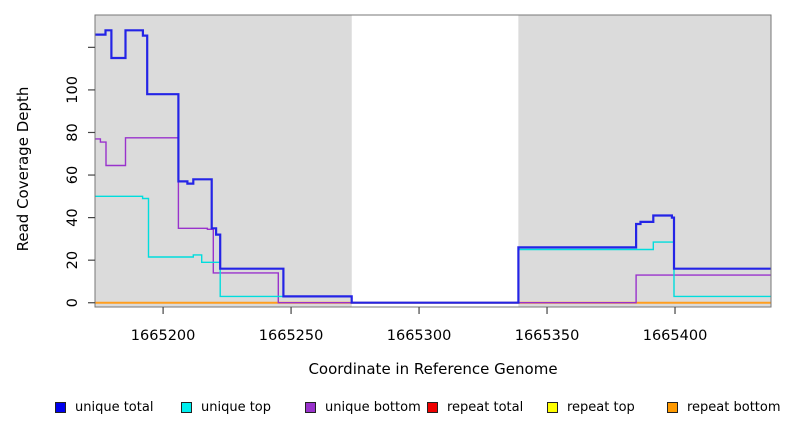 The height and width of the screenshot is (432, 792). I want to click on legend-swatch-unique-total, so click(60, 407).